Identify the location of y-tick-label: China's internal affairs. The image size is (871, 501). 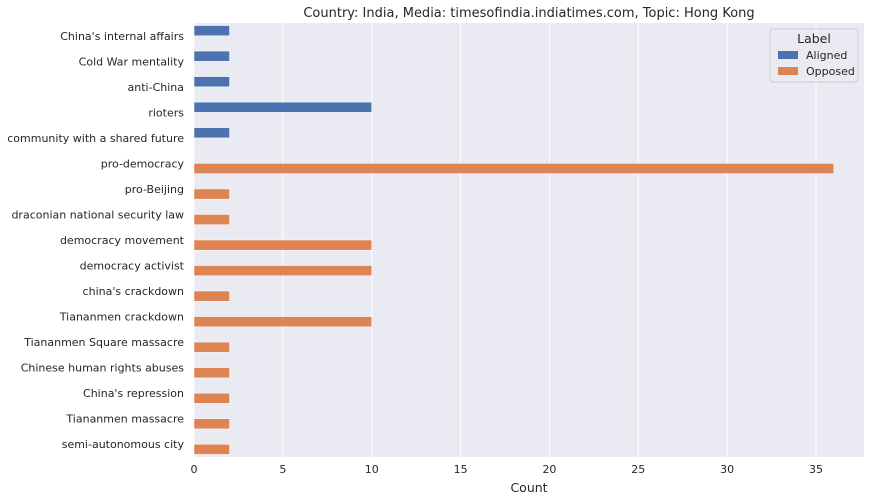
(122, 36).